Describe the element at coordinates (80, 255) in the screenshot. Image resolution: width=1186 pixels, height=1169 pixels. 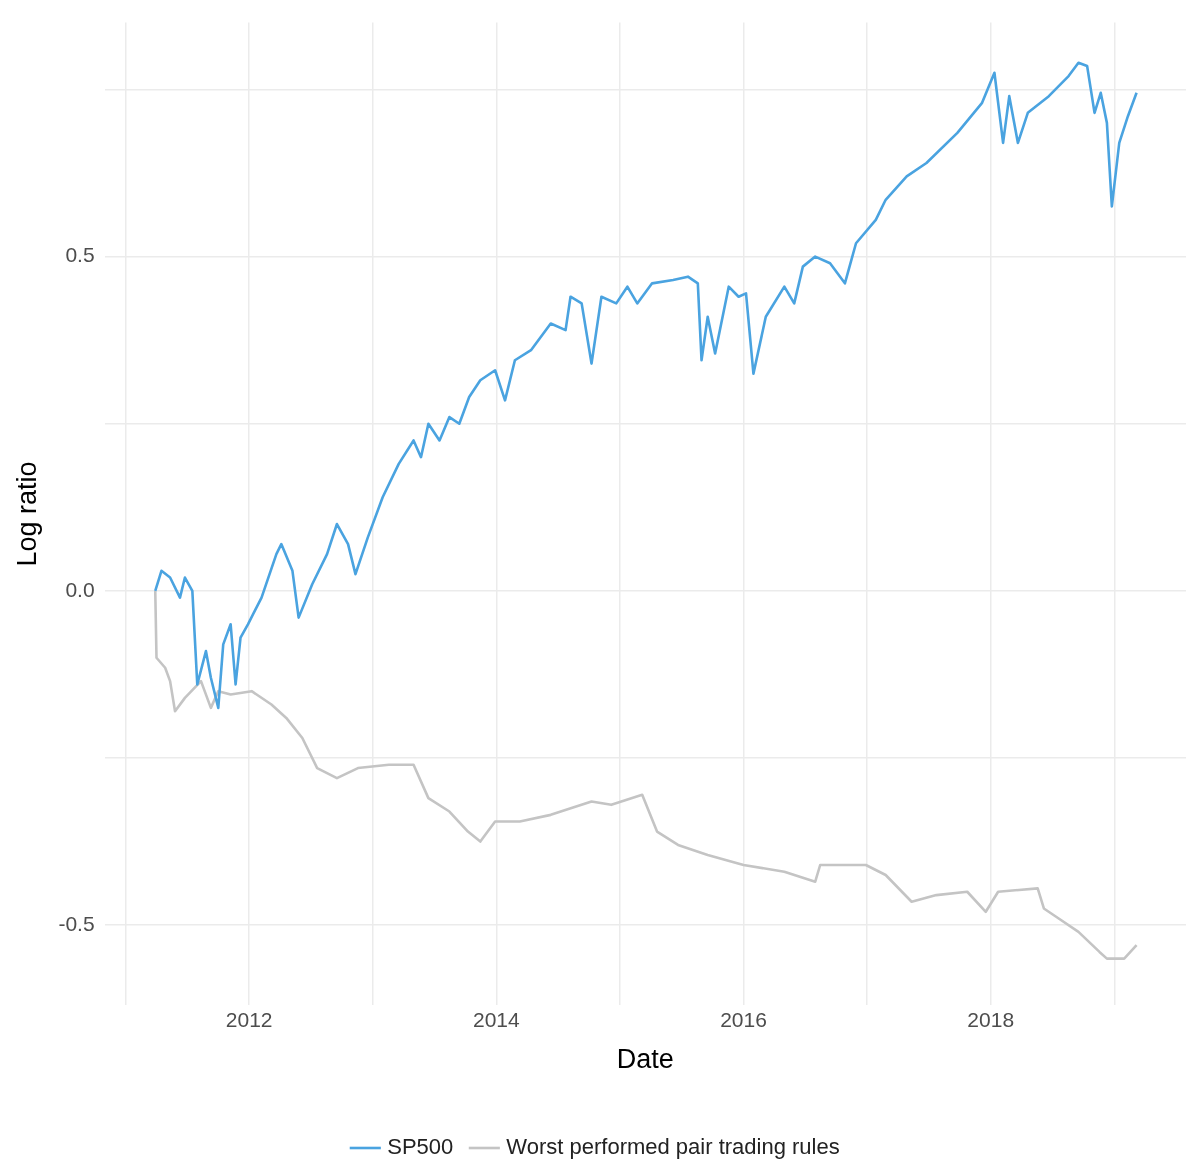
I see `y-tick-label: 0.5` at that location.